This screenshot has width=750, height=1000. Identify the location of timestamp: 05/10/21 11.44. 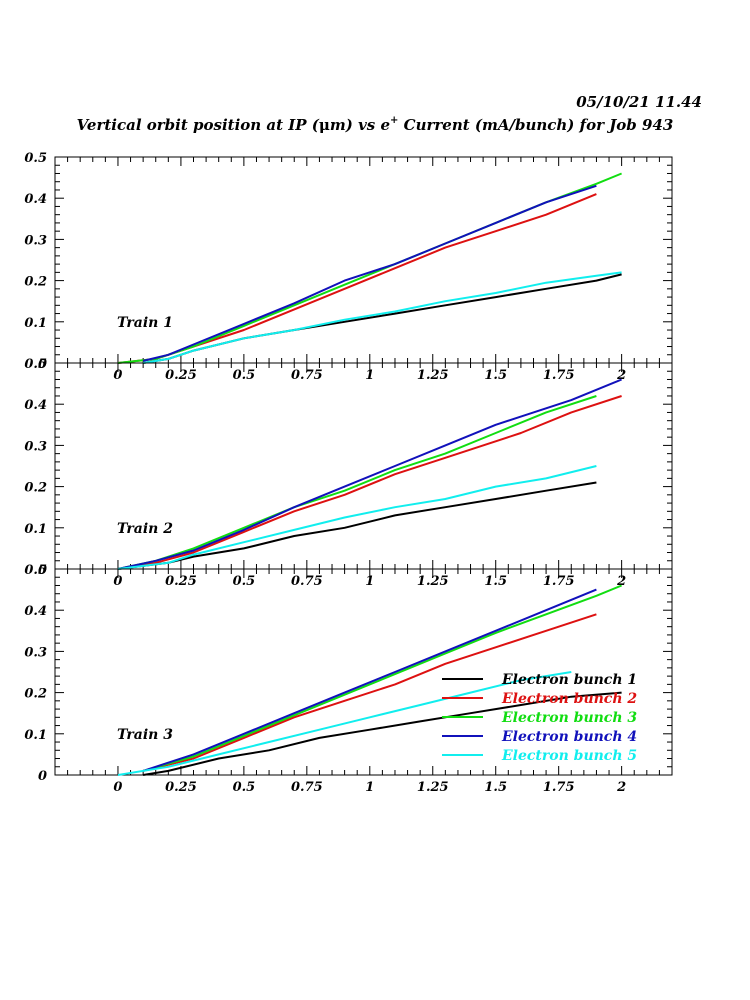
(639, 102).